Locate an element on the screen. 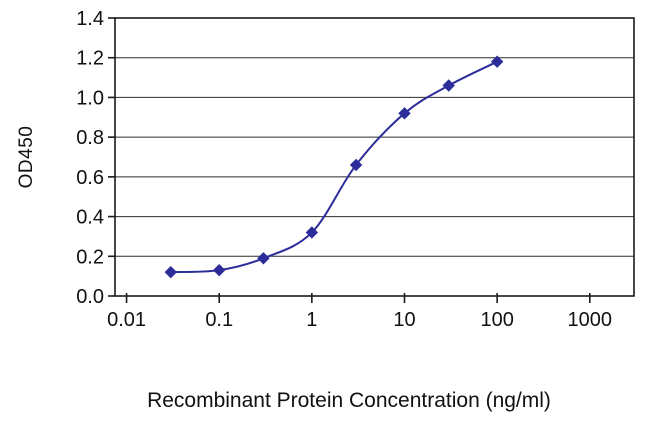 Image resolution: width=650 pixels, height=433 pixels. y-tick-label: 0.8 is located at coordinates (90, 138).